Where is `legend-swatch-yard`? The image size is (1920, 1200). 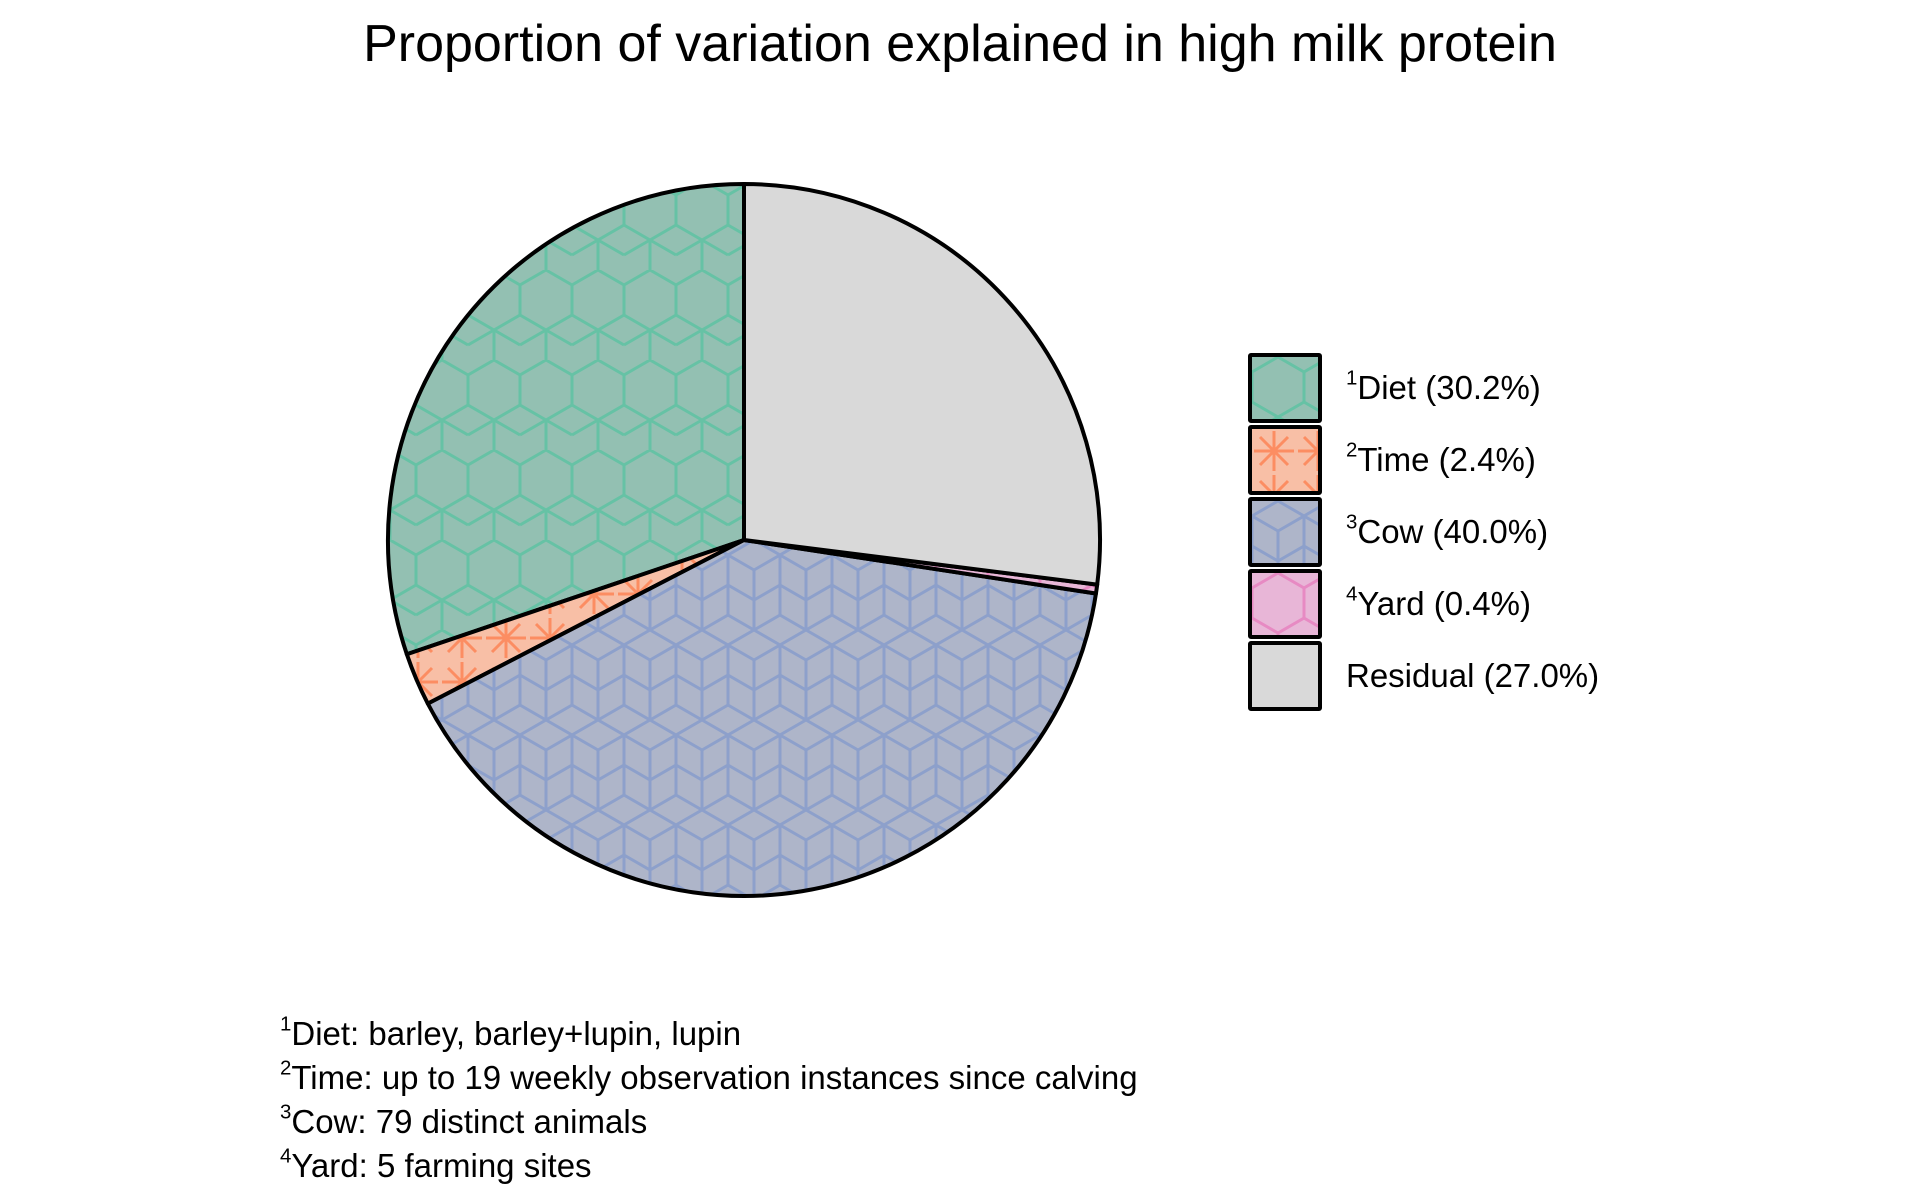 legend-swatch-yard is located at coordinates (1285, 604).